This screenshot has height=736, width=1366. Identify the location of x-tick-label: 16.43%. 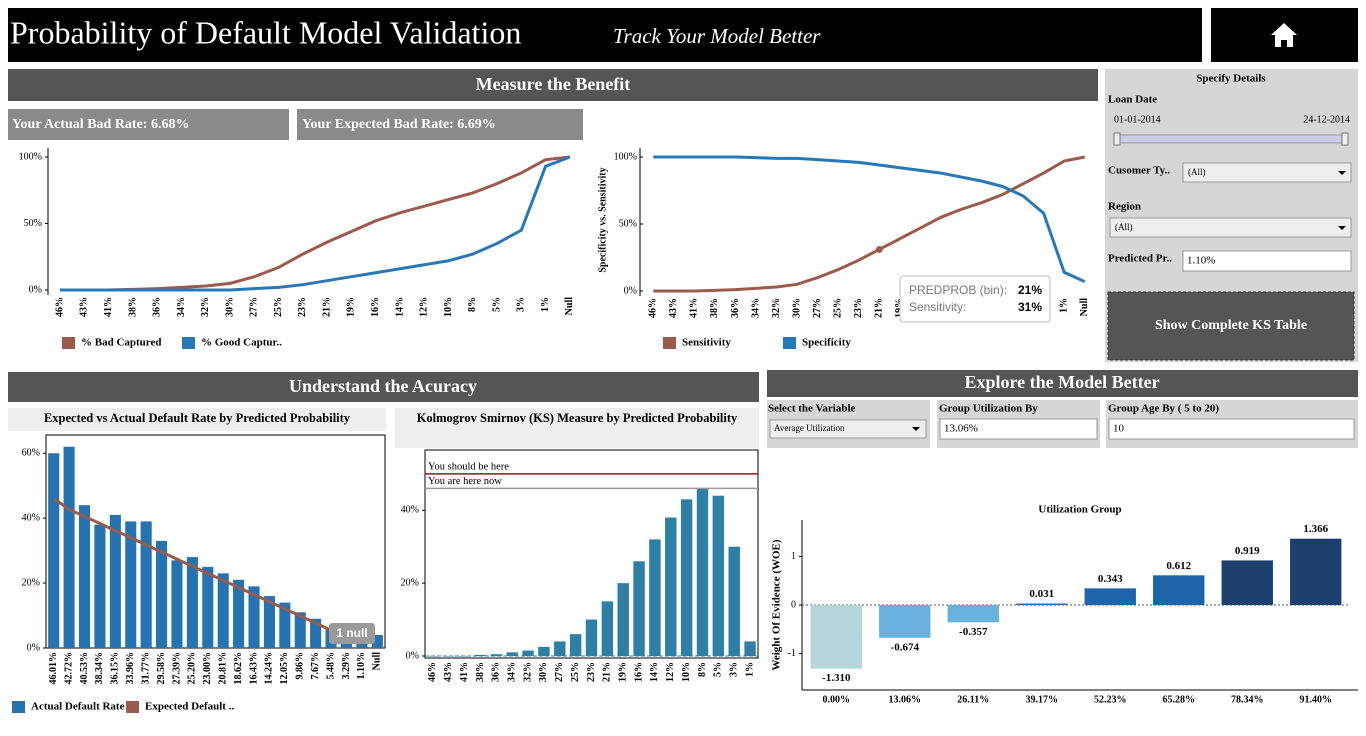
(253, 668).